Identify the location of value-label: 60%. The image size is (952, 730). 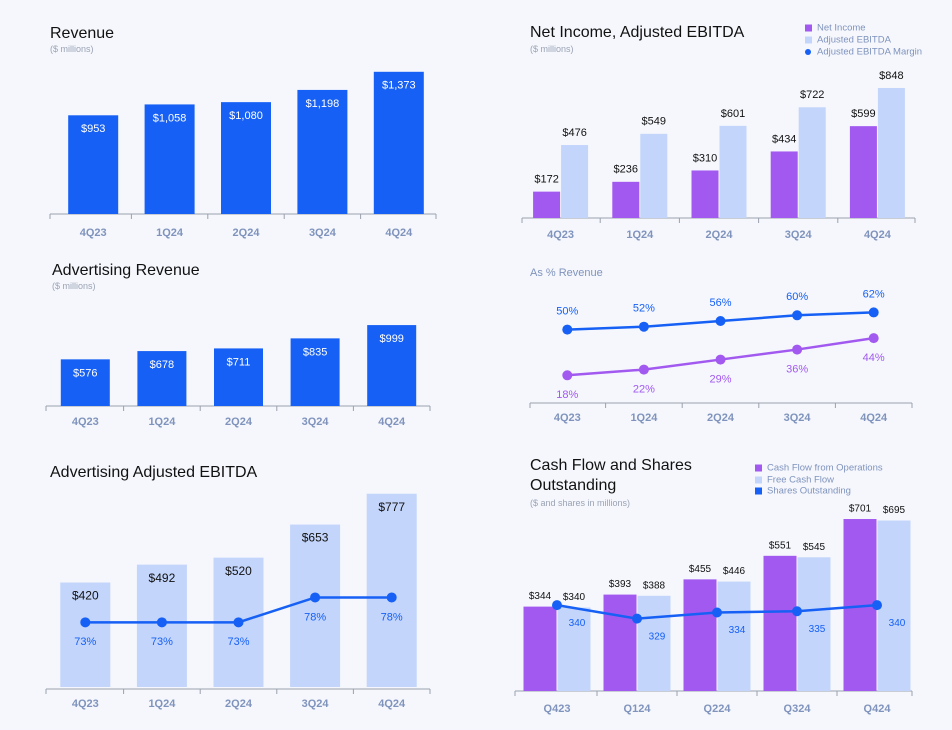
(797, 297).